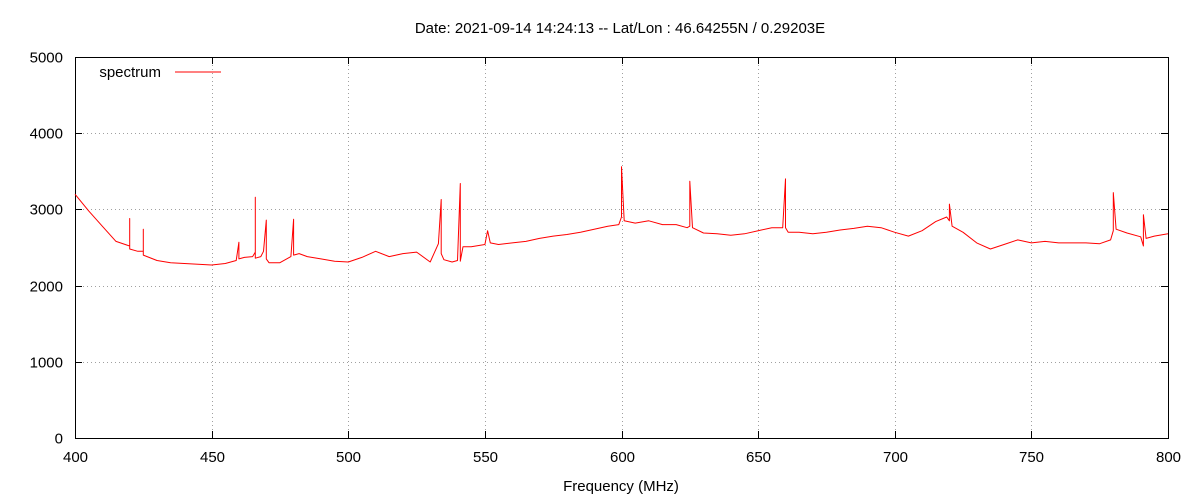  Describe the element at coordinates (212, 457) in the screenshot. I see `x-tick-label: 450` at that location.